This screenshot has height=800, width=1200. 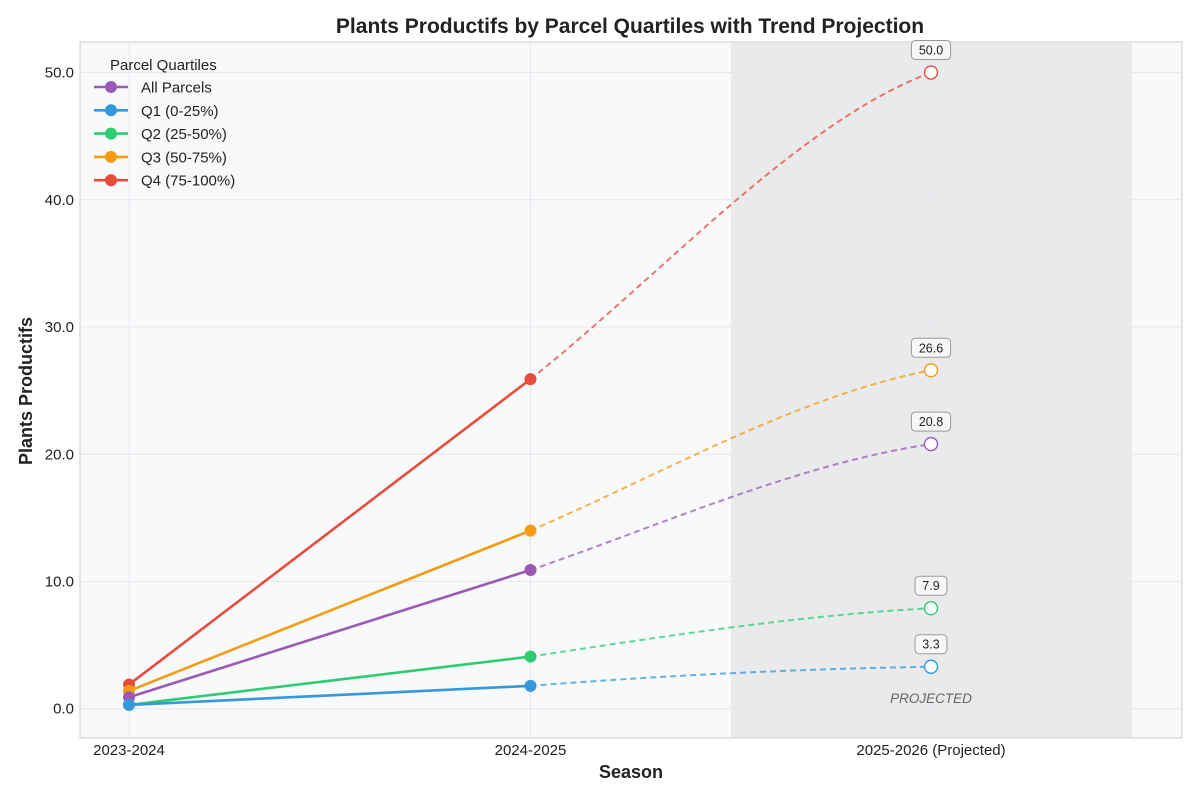 What do you see at coordinates (59, 73) in the screenshot?
I see `y-tick-label: 50.0` at bounding box center [59, 73].